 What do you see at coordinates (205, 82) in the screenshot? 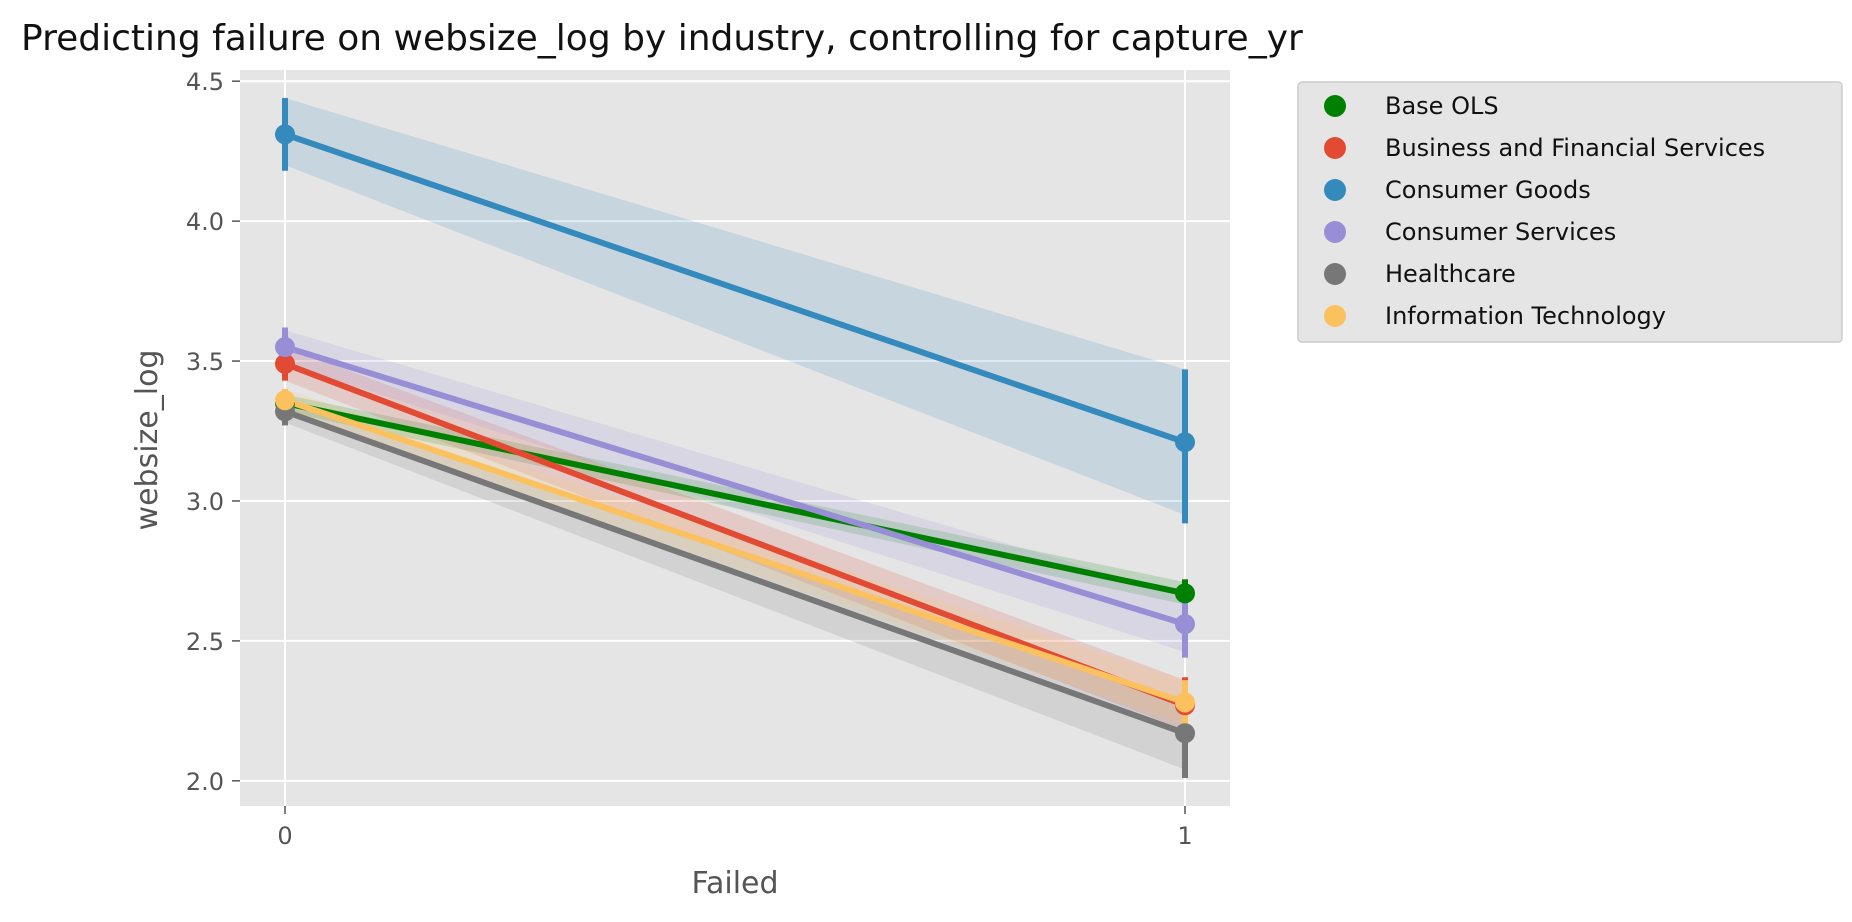
I see `y-tick-label: 4.5` at bounding box center [205, 82].